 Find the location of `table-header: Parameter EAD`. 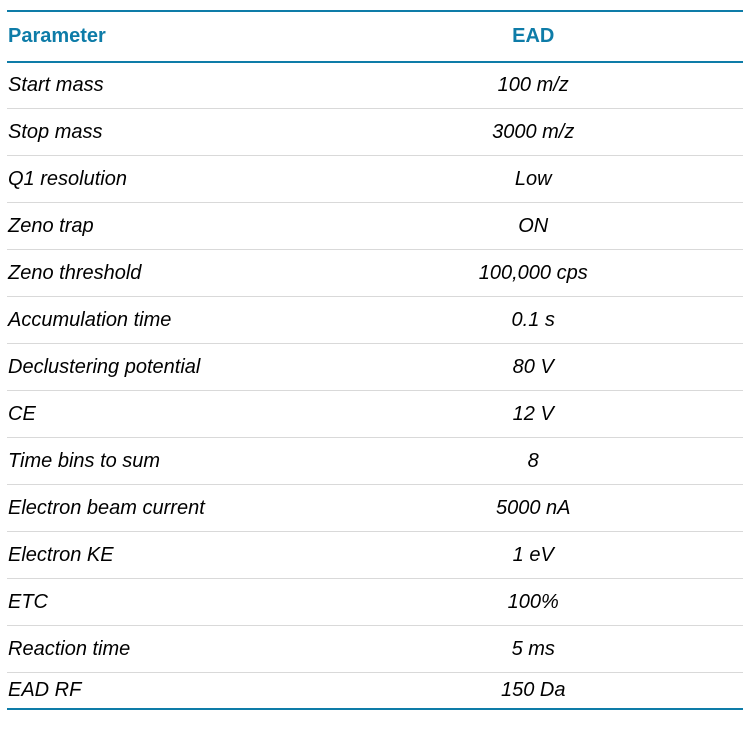

table-header: Parameter EAD is located at coordinates (375, 37).